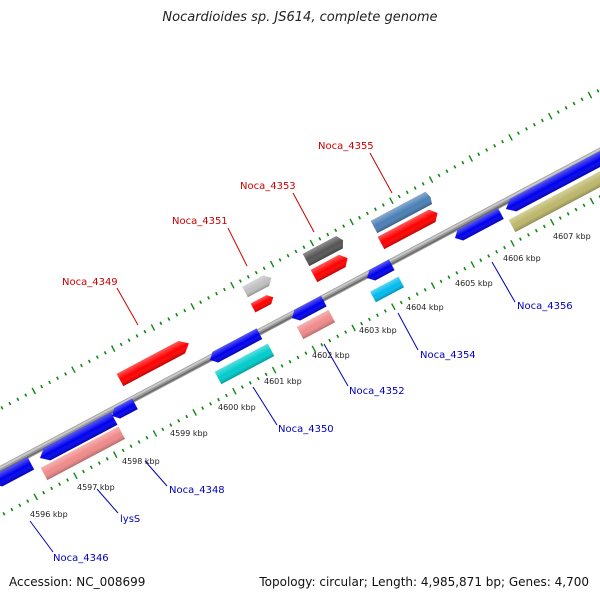 The height and width of the screenshot is (600, 600). I want to click on kbp-label: 4596 kbp, so click(49, 514).